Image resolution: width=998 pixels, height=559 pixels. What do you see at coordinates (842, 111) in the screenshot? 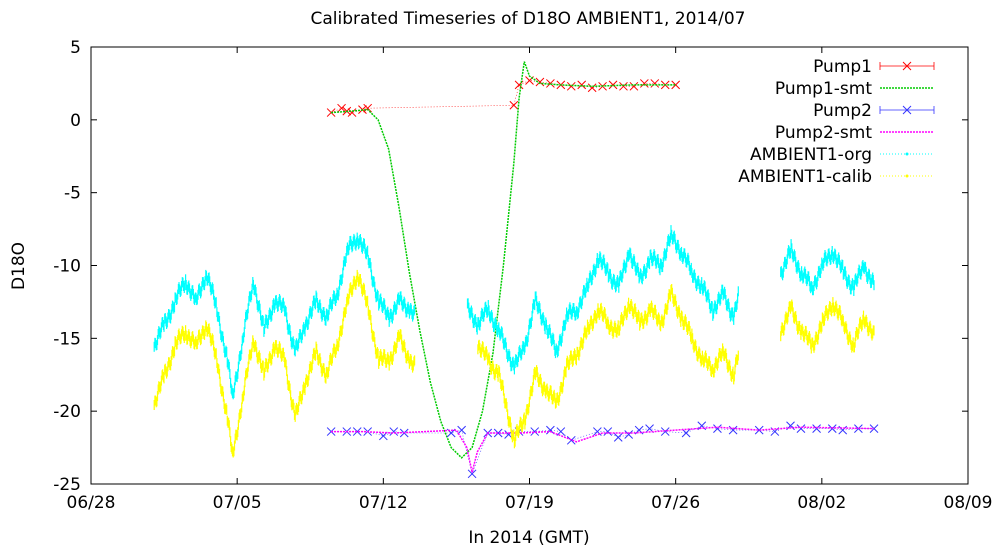
I see `legend-label: Pump2` at bounding box center [842, 111].